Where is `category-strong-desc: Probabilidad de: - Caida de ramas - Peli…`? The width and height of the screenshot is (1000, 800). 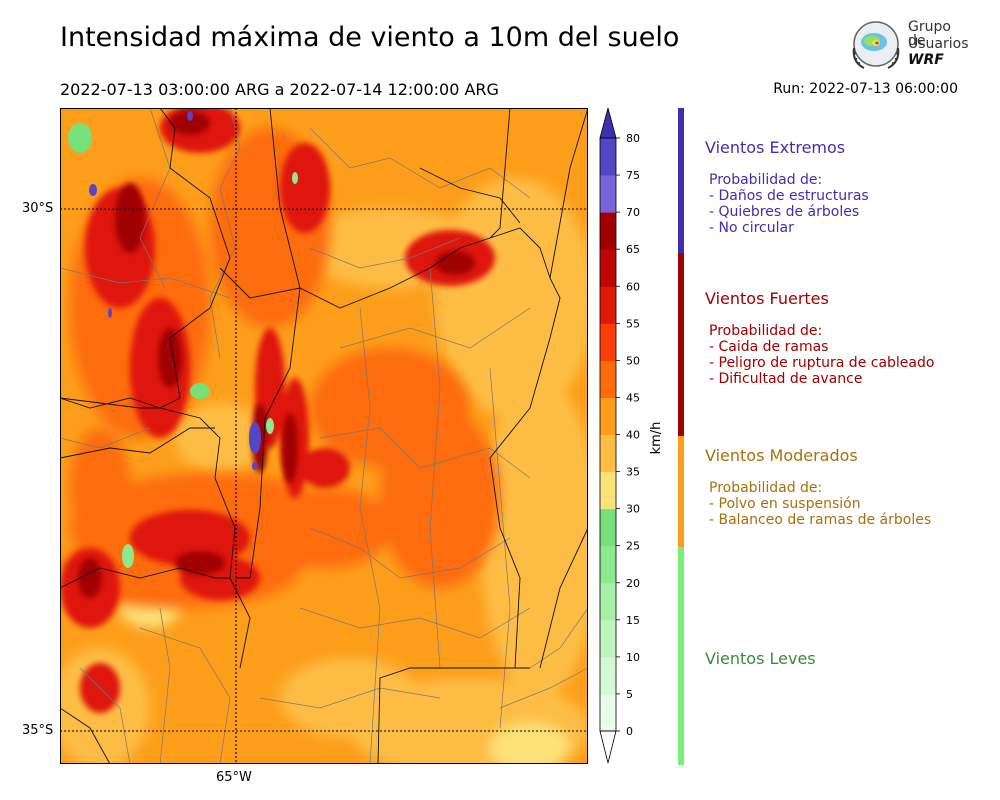
category-strong-desc: Probabilidad de: - Caida de ramas - Peli… is located at coordinates (821, 355).